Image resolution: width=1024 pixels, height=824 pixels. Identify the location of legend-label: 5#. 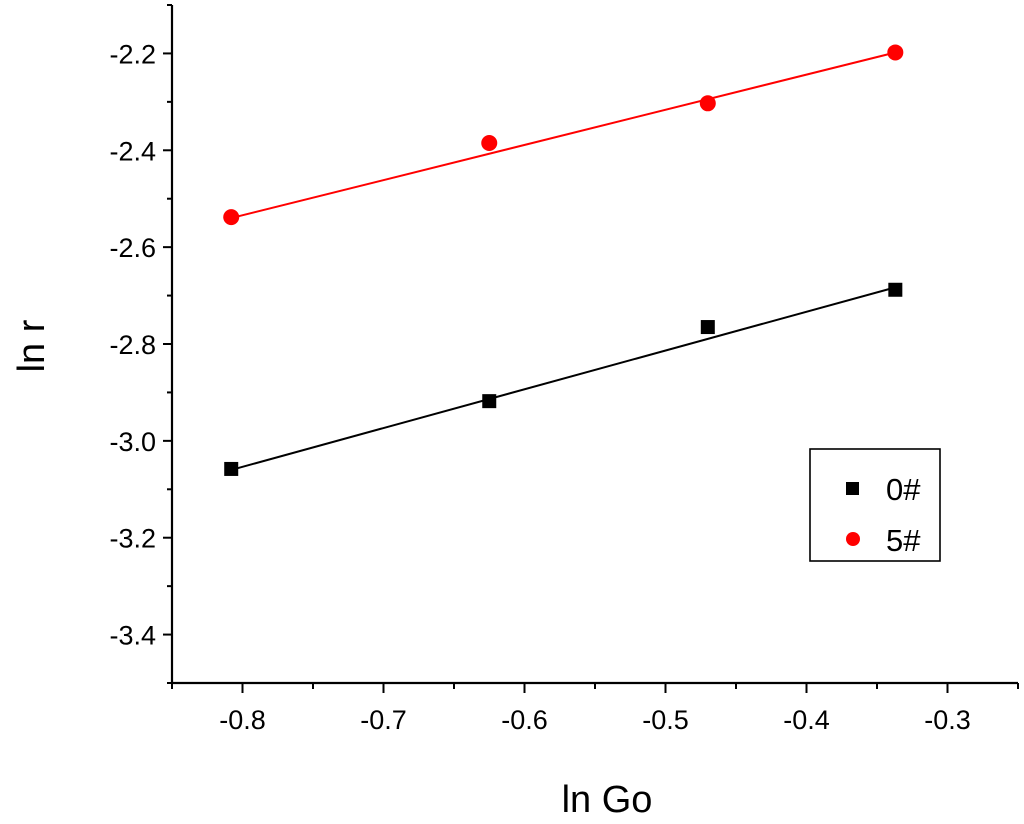
(903, 540).